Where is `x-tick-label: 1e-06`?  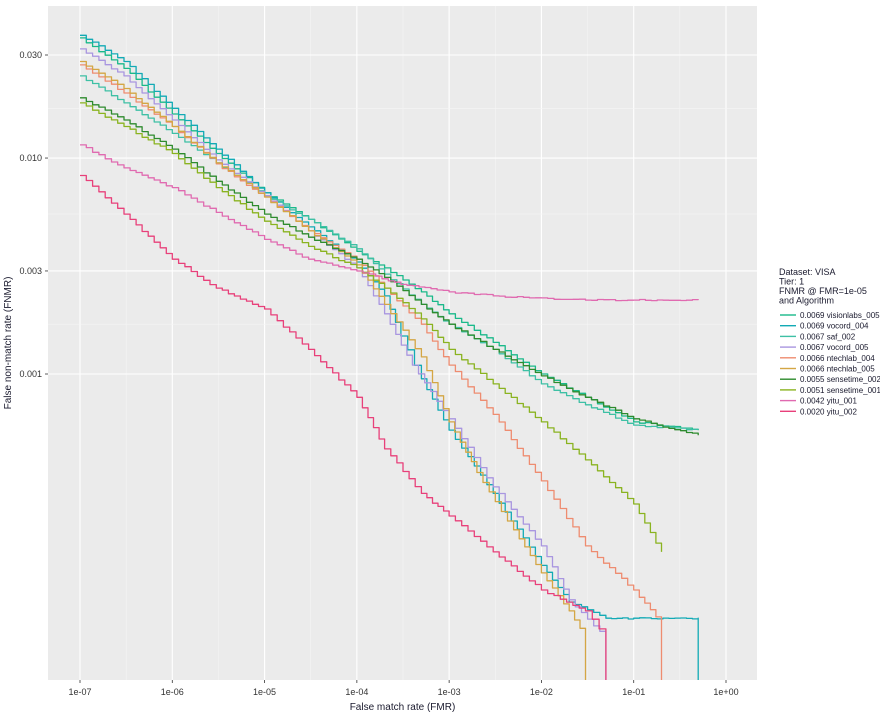 x-tick-label: 1e-06 is located at coordinates (172, 692).